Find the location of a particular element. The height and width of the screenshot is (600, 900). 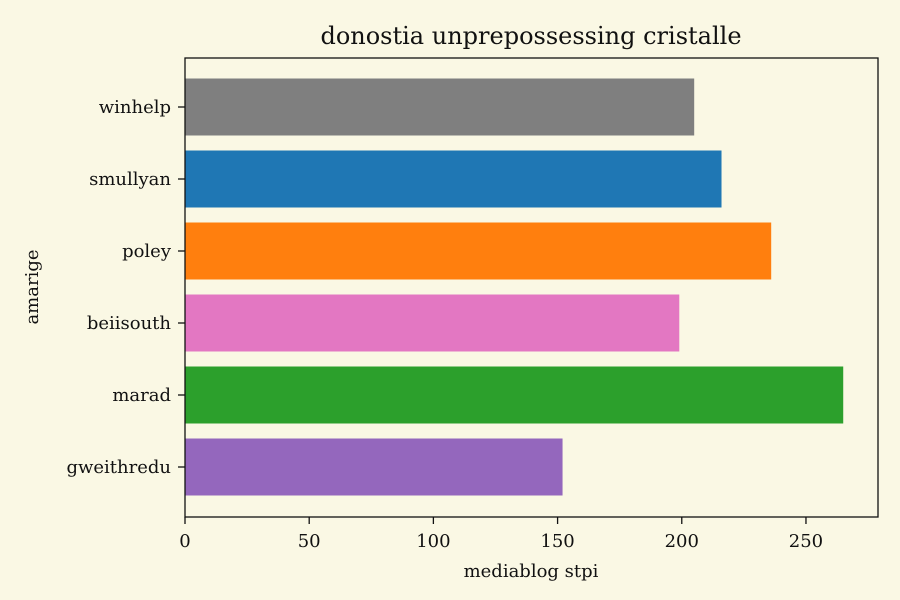

y-tick-label-poley: poley is located at coordinates (147, 251).